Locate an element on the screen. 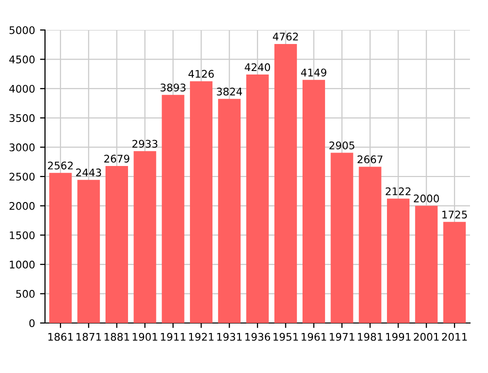  x-tick-label: 1921 is located at coordinates (201, 336).